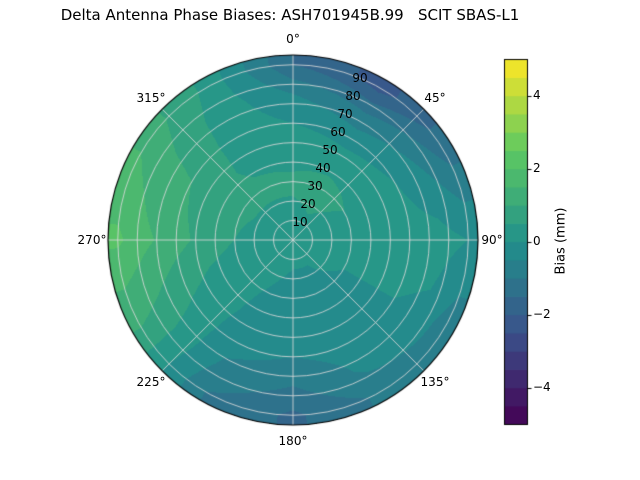  Describe the element at coordinates (293, 39) in the screenshot. I see `theta-tick-label-0: 0°` at that location.